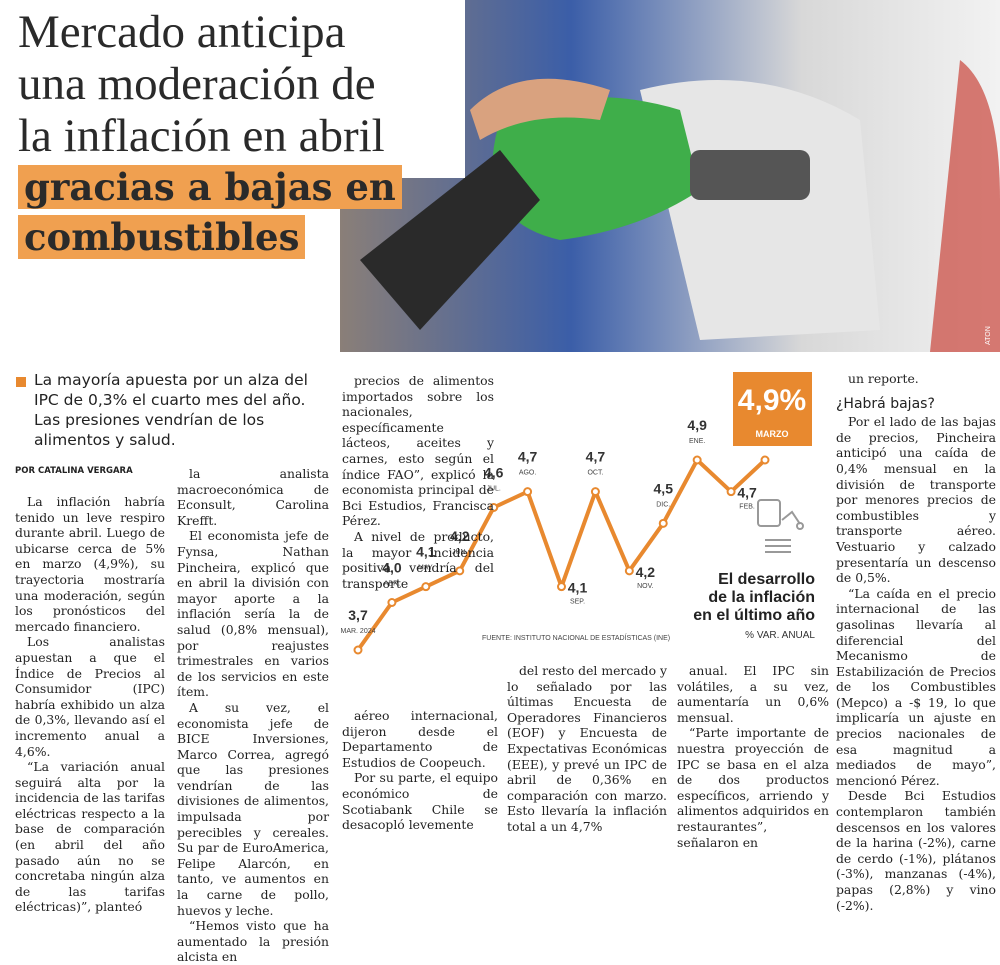  Describe the element at coordinates (243, 237) in the screenshot. I see `headline-highlight: combustibles` at that location.